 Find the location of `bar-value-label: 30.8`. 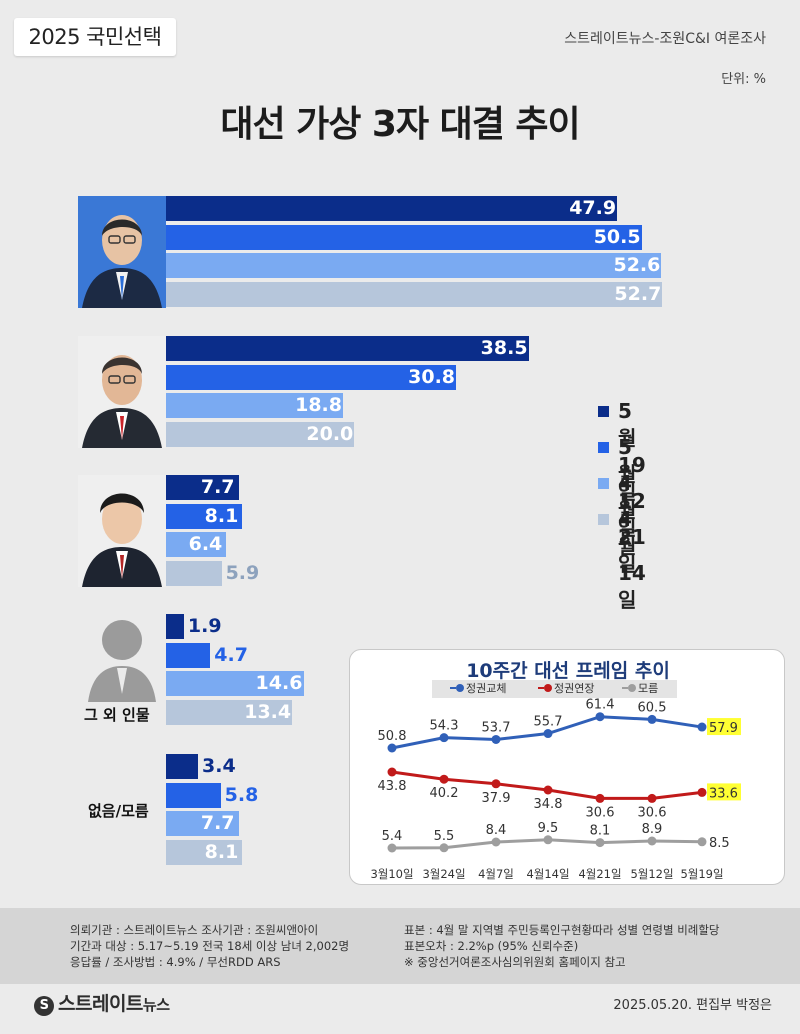

bar-value-label: 30.8 is located at coordinates (432, 376).